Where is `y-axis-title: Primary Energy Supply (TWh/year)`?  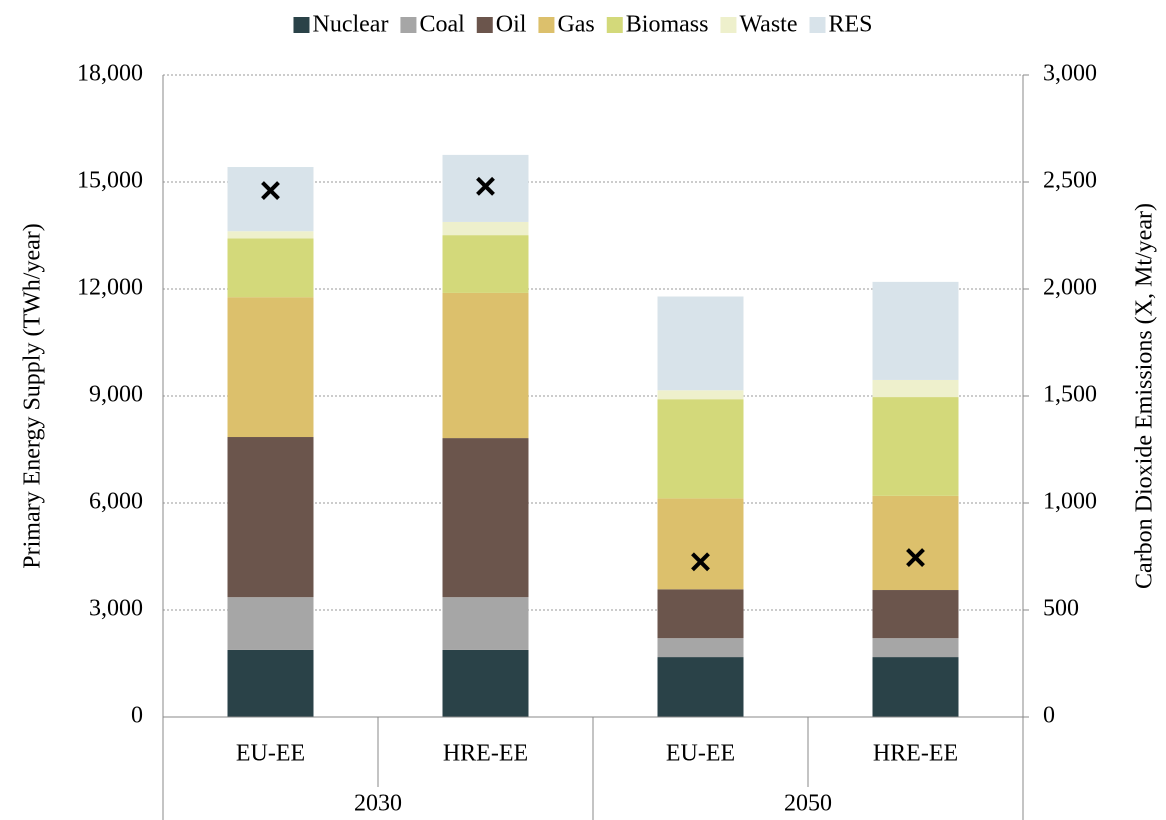 y-axis-title: Primary Energy Supply (TWh/year) is located at coordinates (33, 395).